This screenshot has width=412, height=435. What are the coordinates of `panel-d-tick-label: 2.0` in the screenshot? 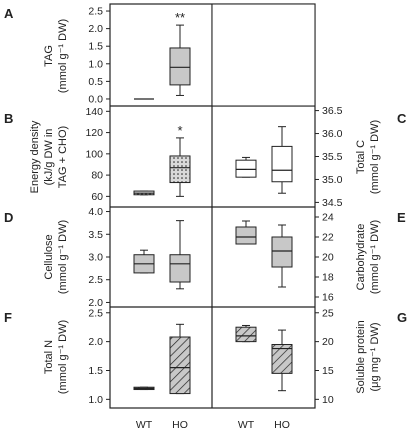 It's located at (95, 303).